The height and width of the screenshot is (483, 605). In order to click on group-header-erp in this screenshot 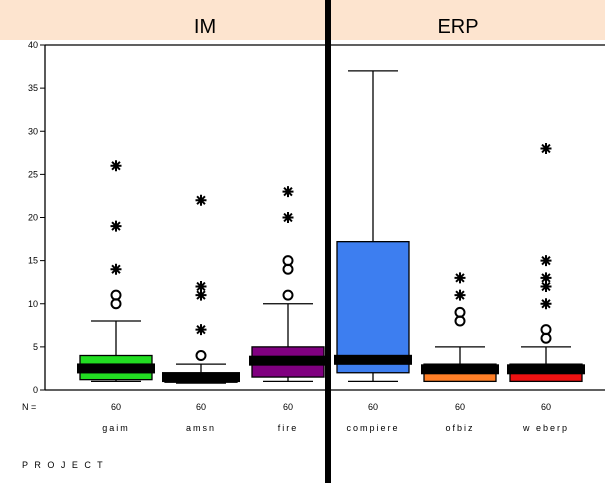, I will do `click(468, 20)`.